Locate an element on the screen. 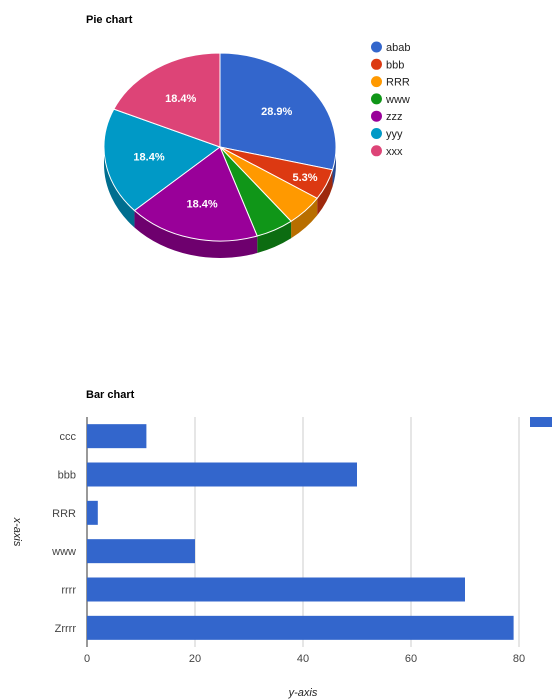 This screenshot has width=556, height=700. x-axis-title: y-axis is located at coordinates (303, 693).